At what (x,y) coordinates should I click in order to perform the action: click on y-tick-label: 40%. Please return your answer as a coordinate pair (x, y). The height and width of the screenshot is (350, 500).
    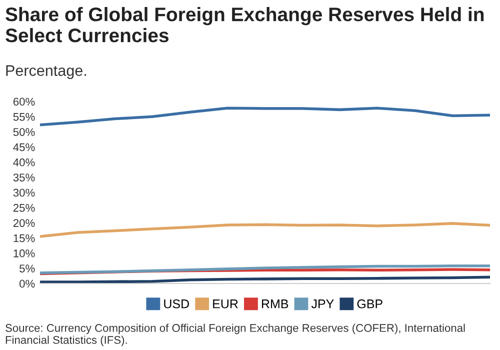
    Looking at the image, I should click on (24, 162).